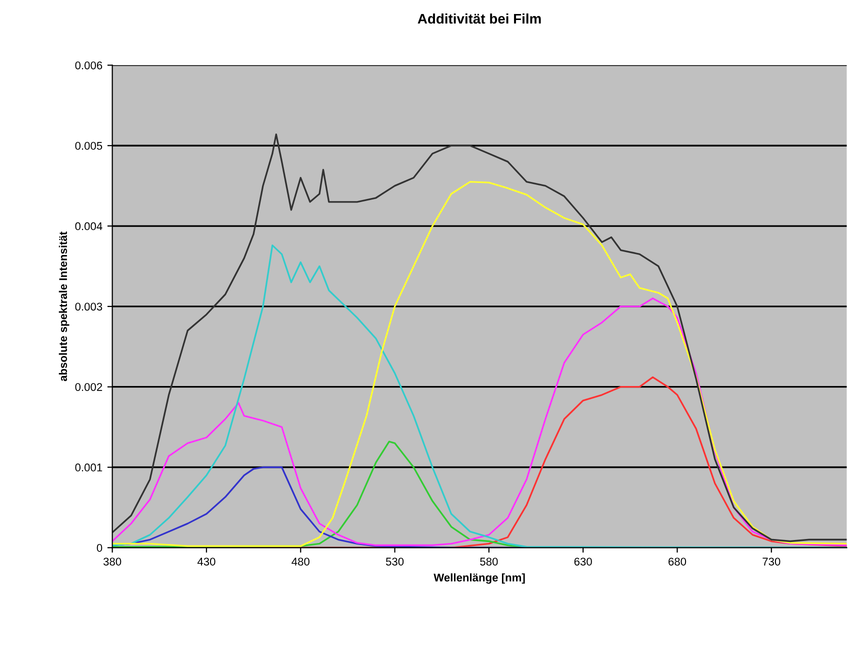  I want to click on y-tick-label: 0.002, so click(88, 387).